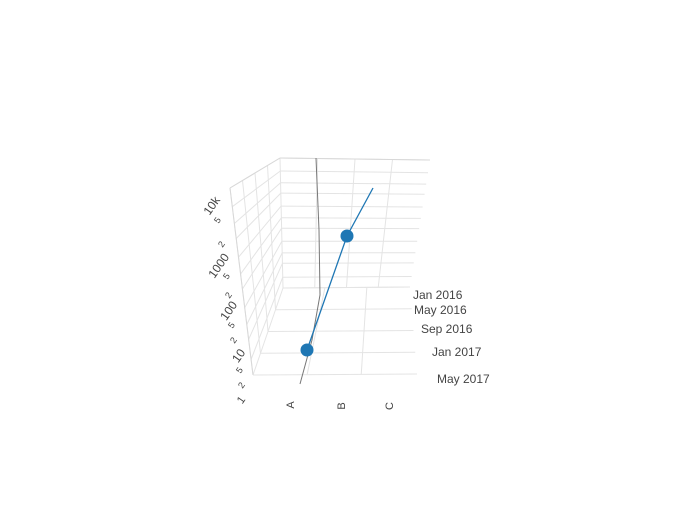 Image resolution: width=700 pixels, height=505 pixels. What do you see at coordinates (238, 355) in the screenshot?
I see `z-tick-label: 10` at bounding box center [238, 355].